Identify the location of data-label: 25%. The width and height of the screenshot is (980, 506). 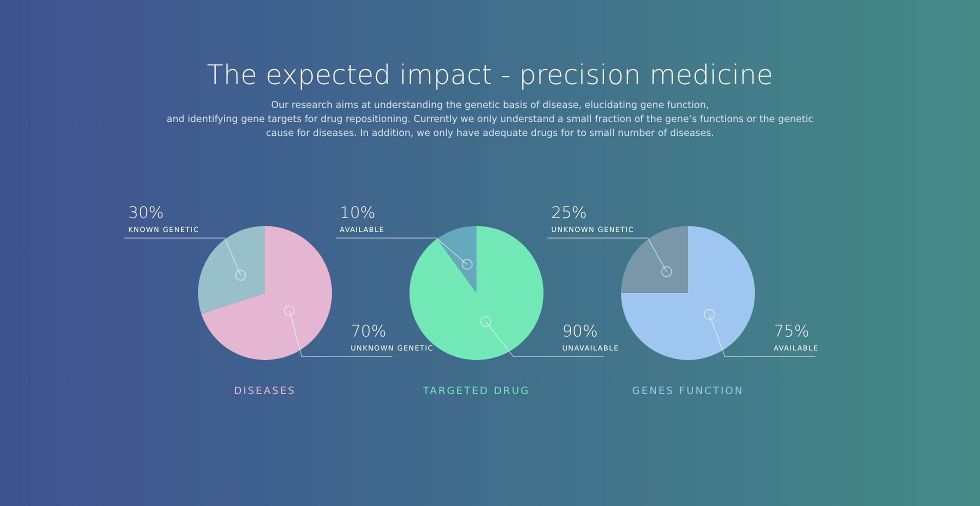
(569, 212).